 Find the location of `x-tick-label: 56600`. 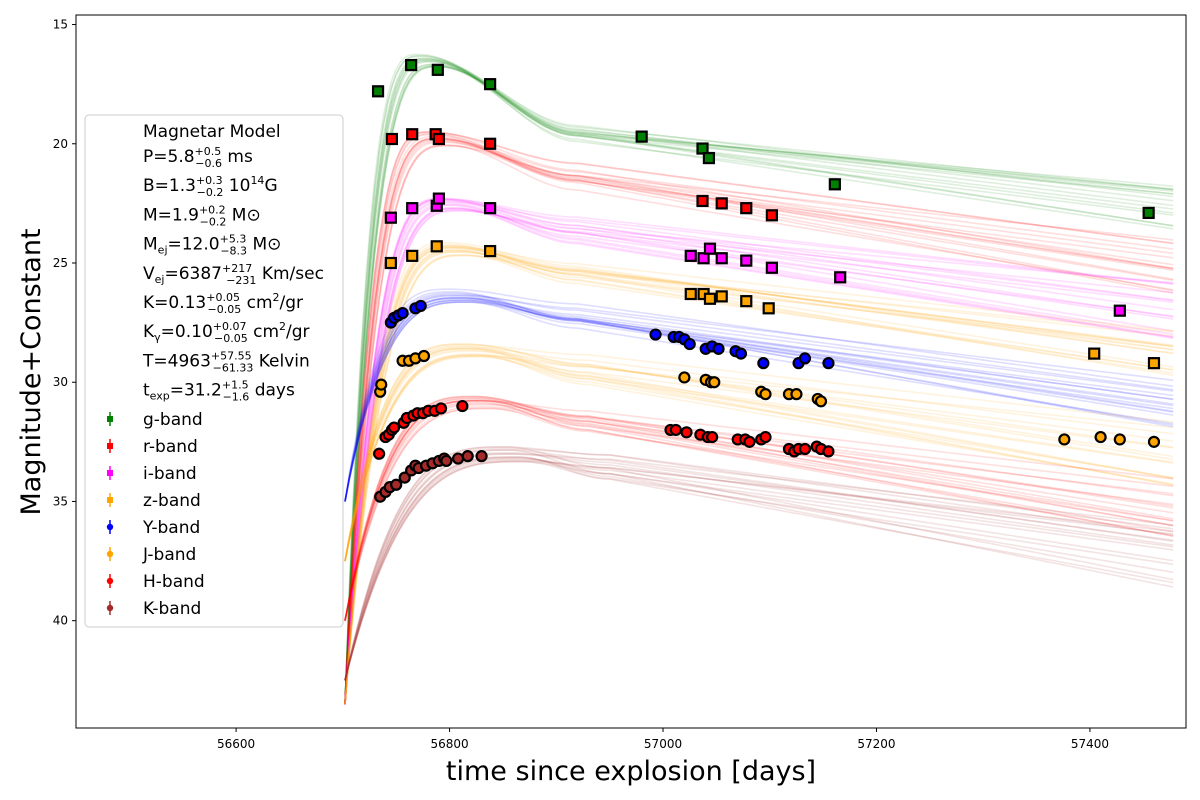

x-tick-label: 56600 is located at coordinates (236, 744).